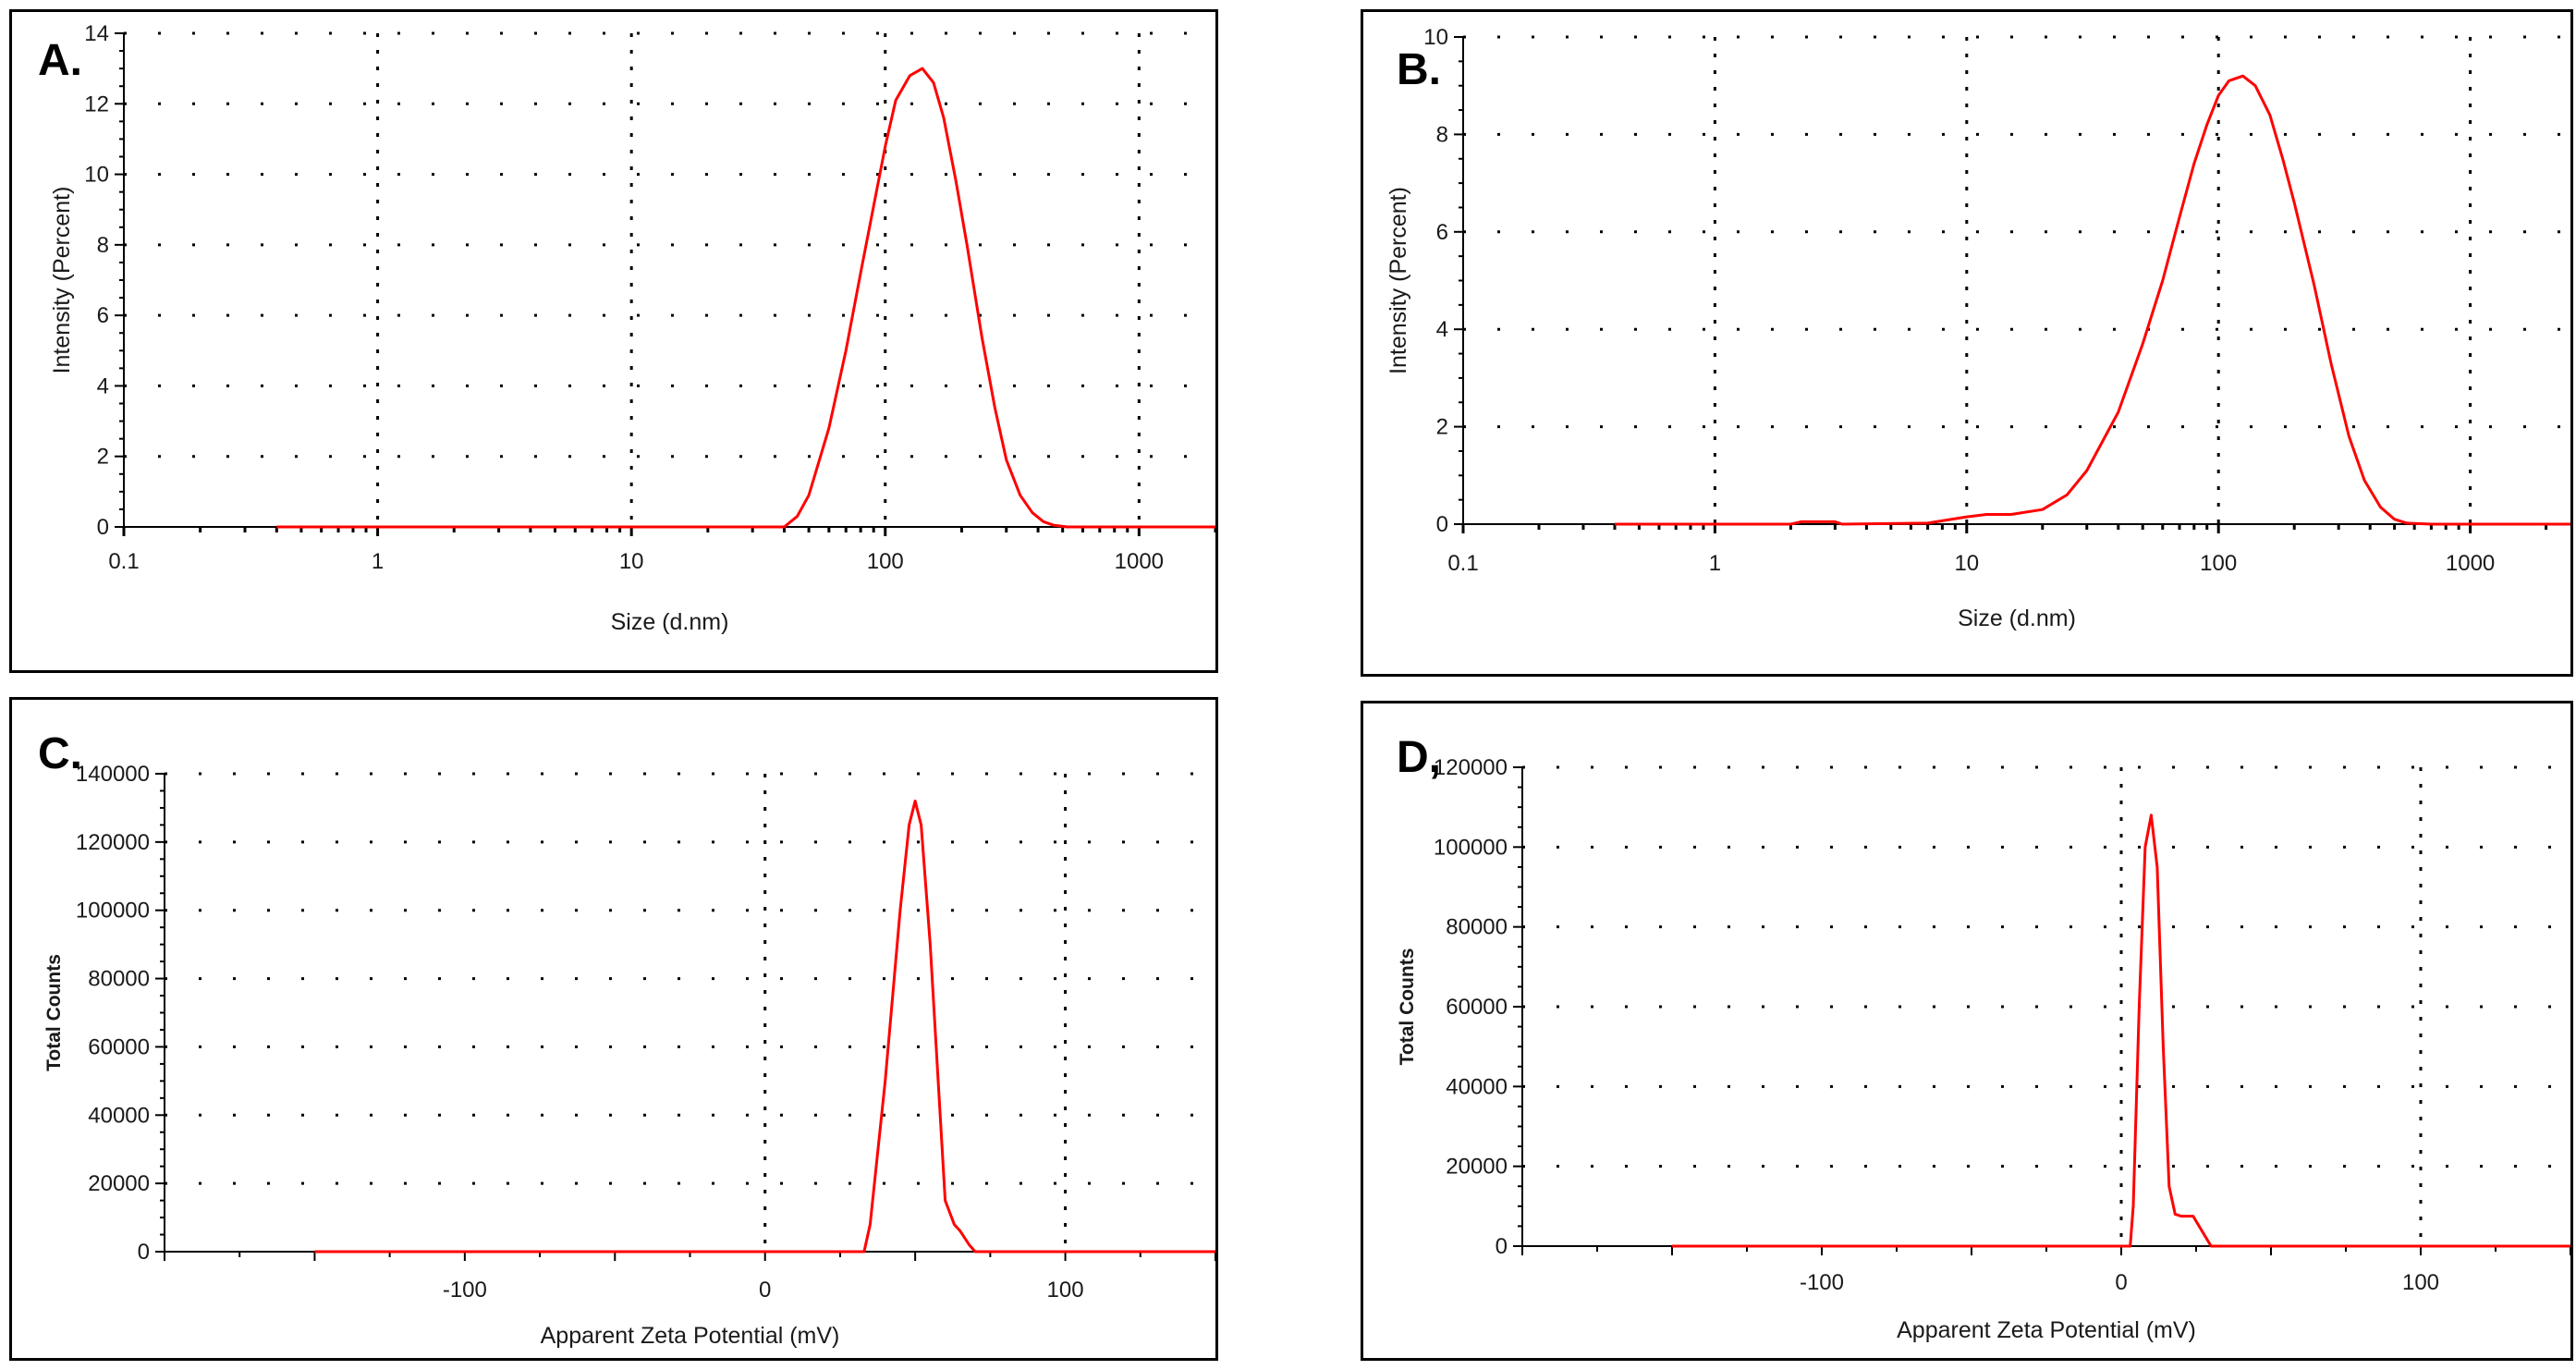 Image resolution: width=2576 pixels, height=1370 pixels. What do you see at coordinates (96, 33) in the screenshot?
I see `y-tick-label: 14` at bounding box center [96, 33].